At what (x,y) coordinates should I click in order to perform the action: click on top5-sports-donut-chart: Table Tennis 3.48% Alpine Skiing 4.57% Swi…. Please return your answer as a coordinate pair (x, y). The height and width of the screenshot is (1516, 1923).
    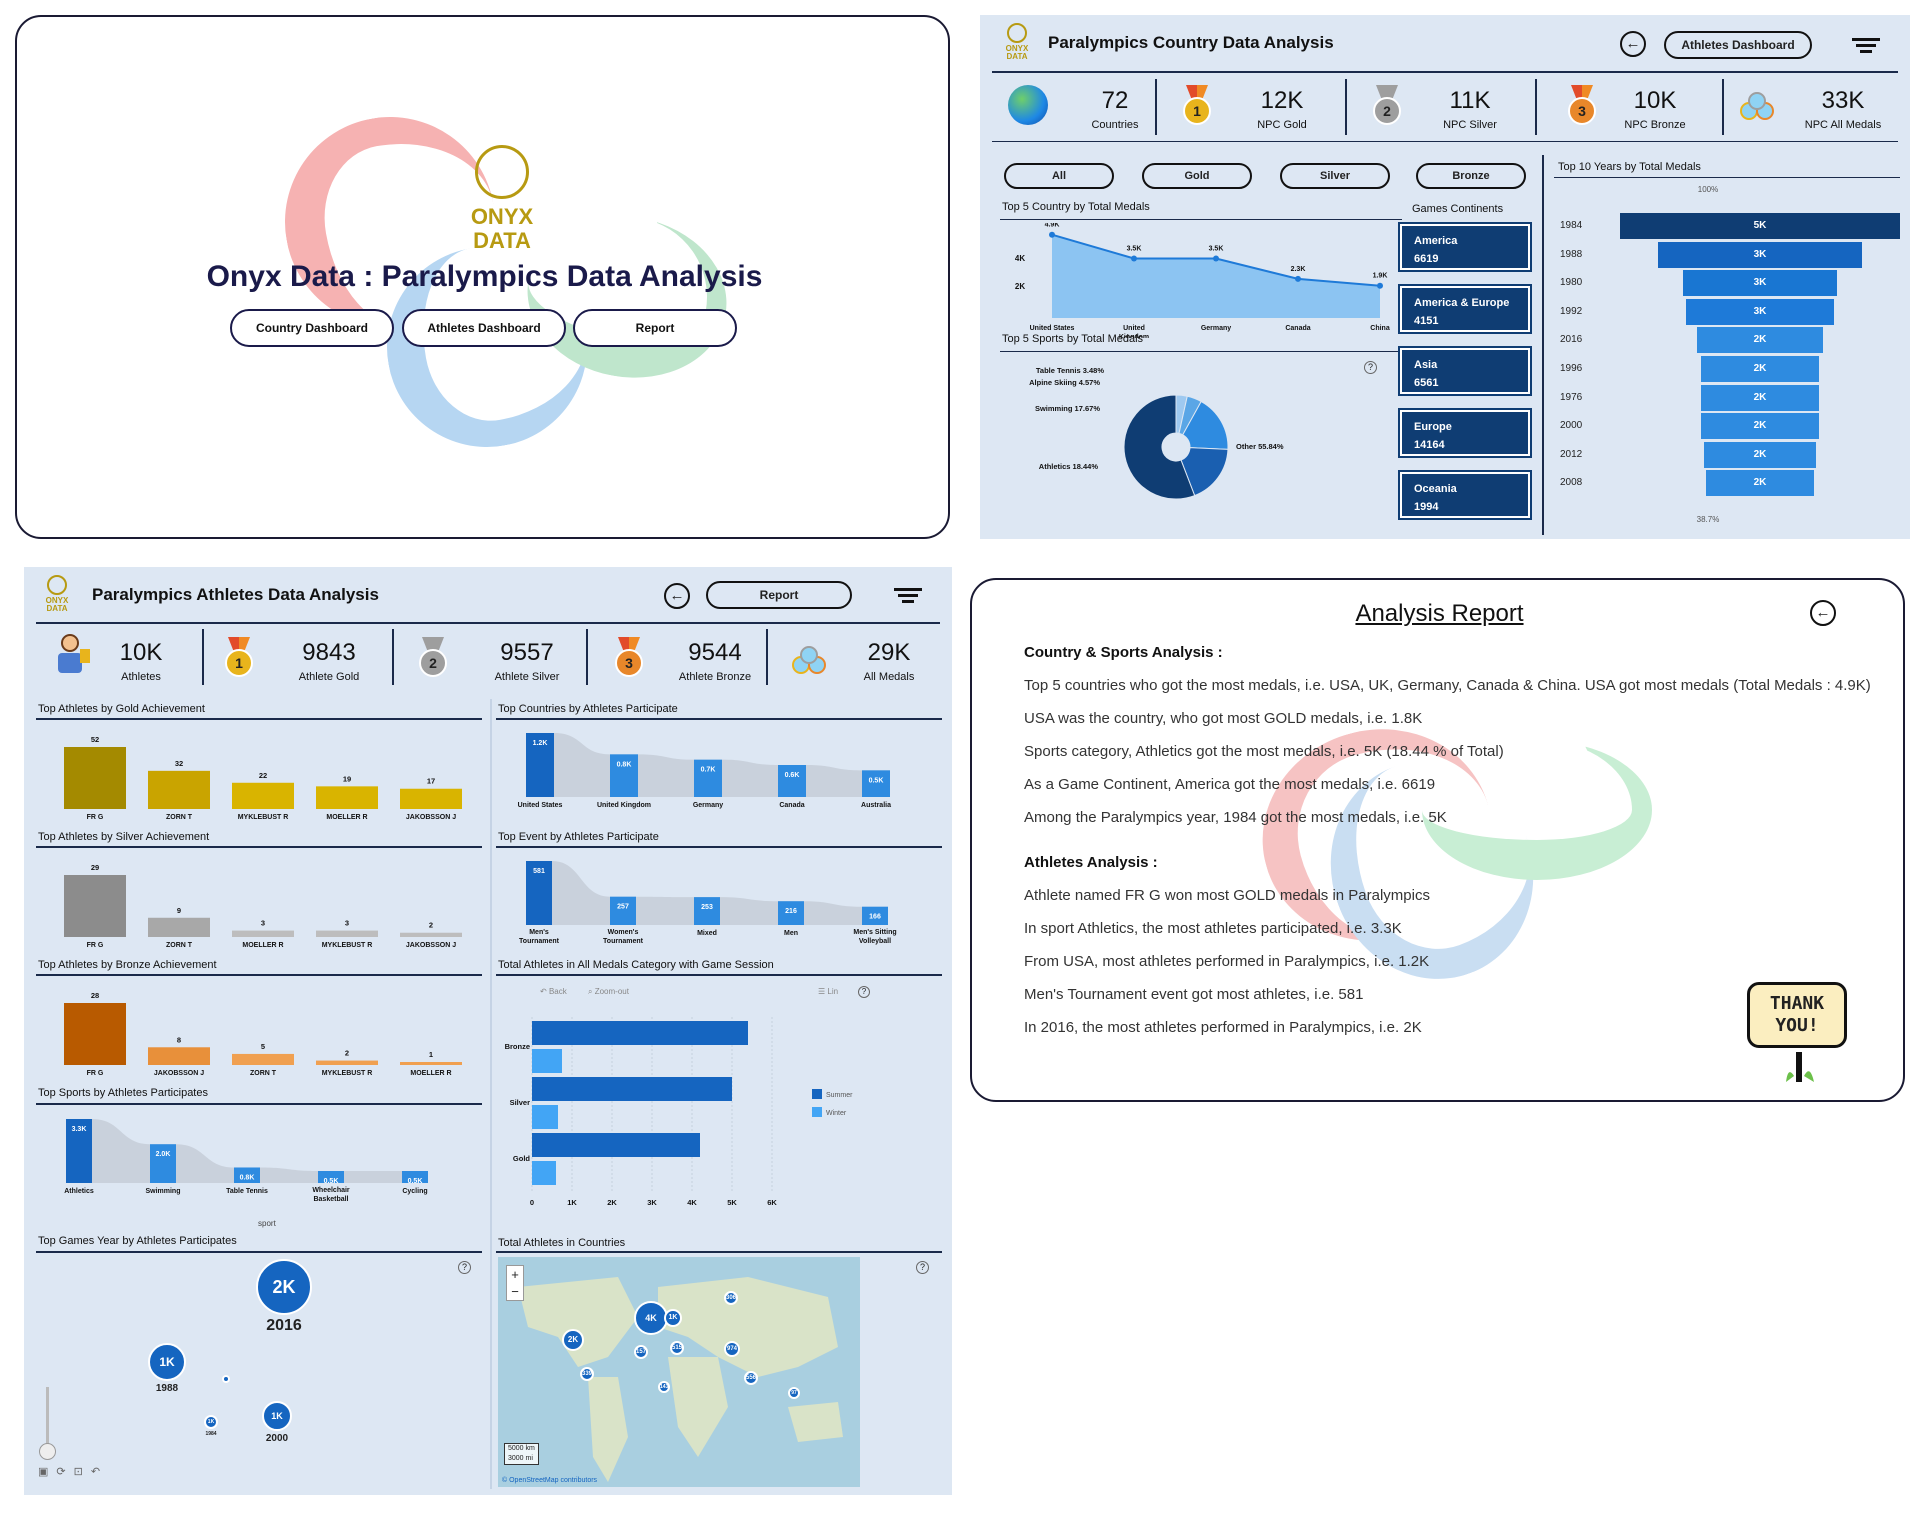
    Looking at the image, I should click on (1156, 433).